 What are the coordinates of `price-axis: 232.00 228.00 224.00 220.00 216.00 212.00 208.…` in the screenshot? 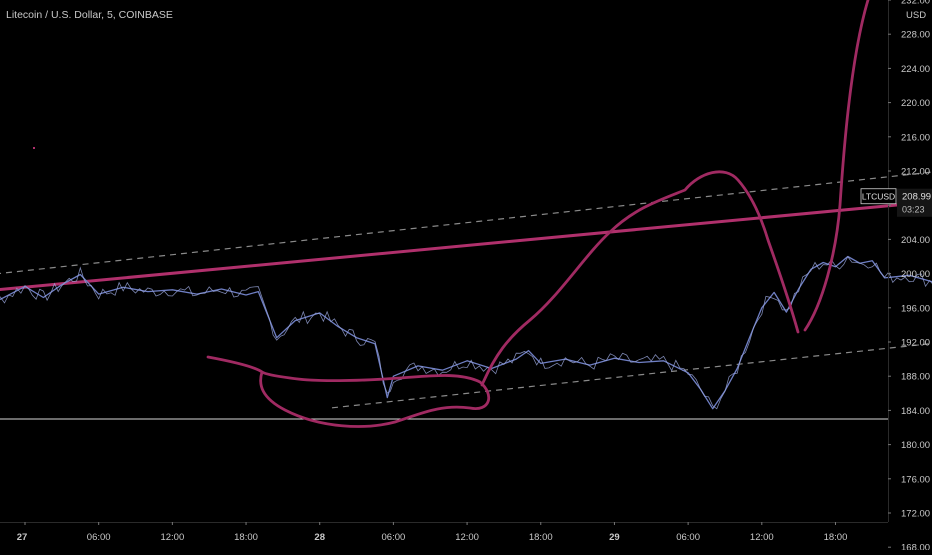 It's located at (909, 277).